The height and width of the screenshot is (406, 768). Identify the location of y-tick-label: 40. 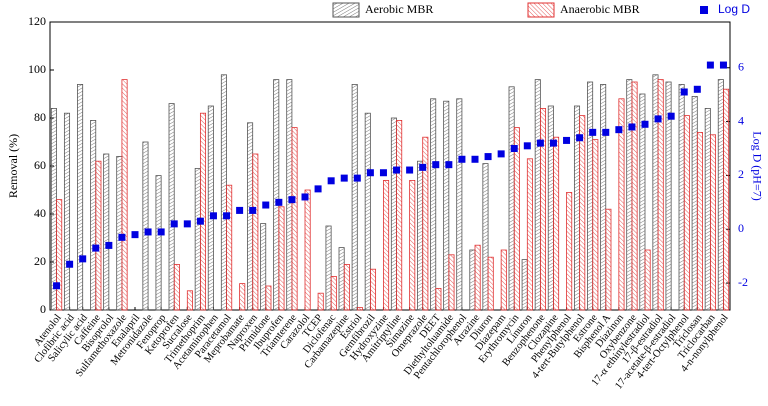
(40, 213).